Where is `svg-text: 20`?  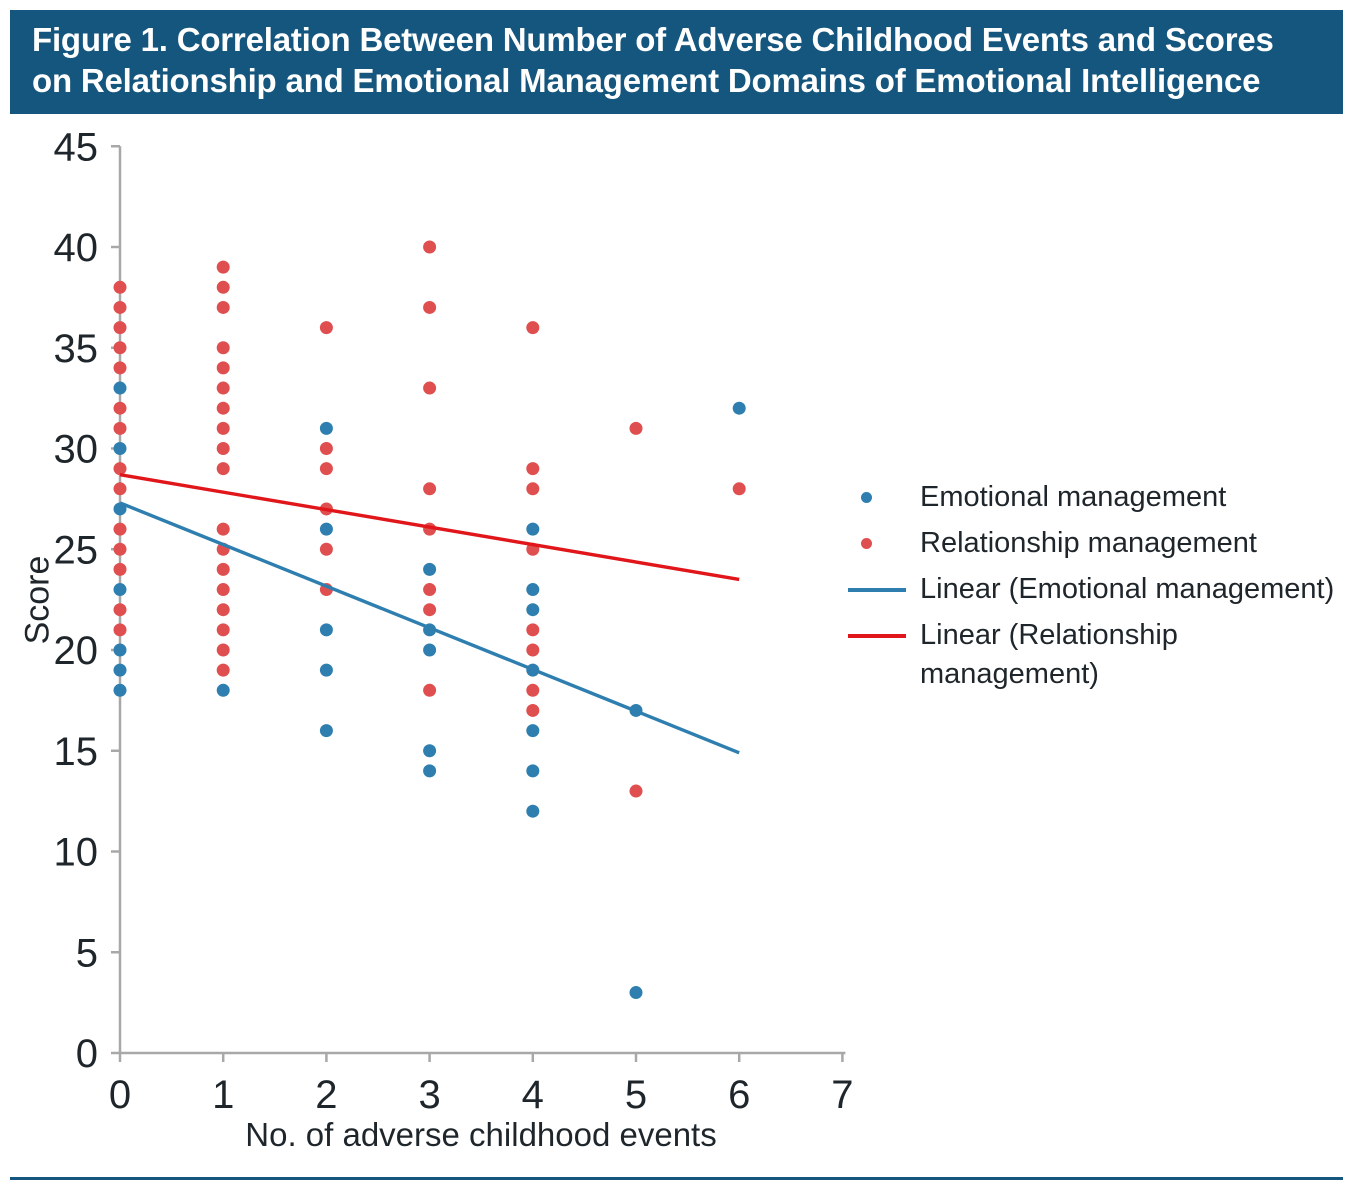
svg-text: 20 is located at coordinates (76, 651).